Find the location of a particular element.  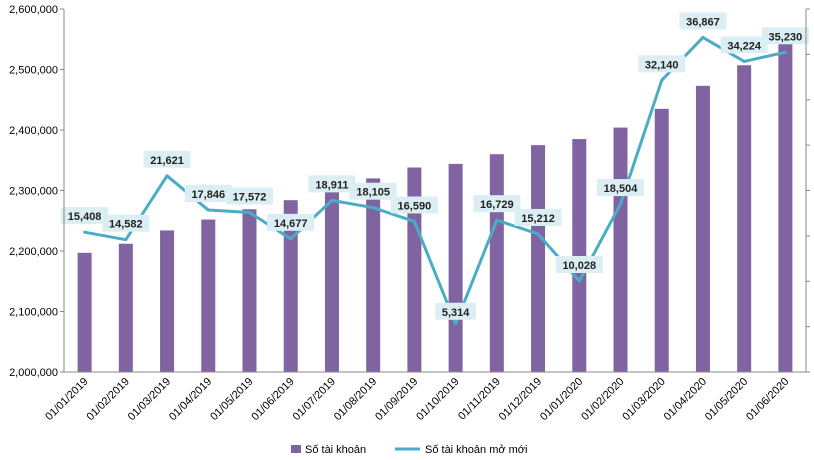

line-data-label: 21,621 is located at coordinates (167, 159).